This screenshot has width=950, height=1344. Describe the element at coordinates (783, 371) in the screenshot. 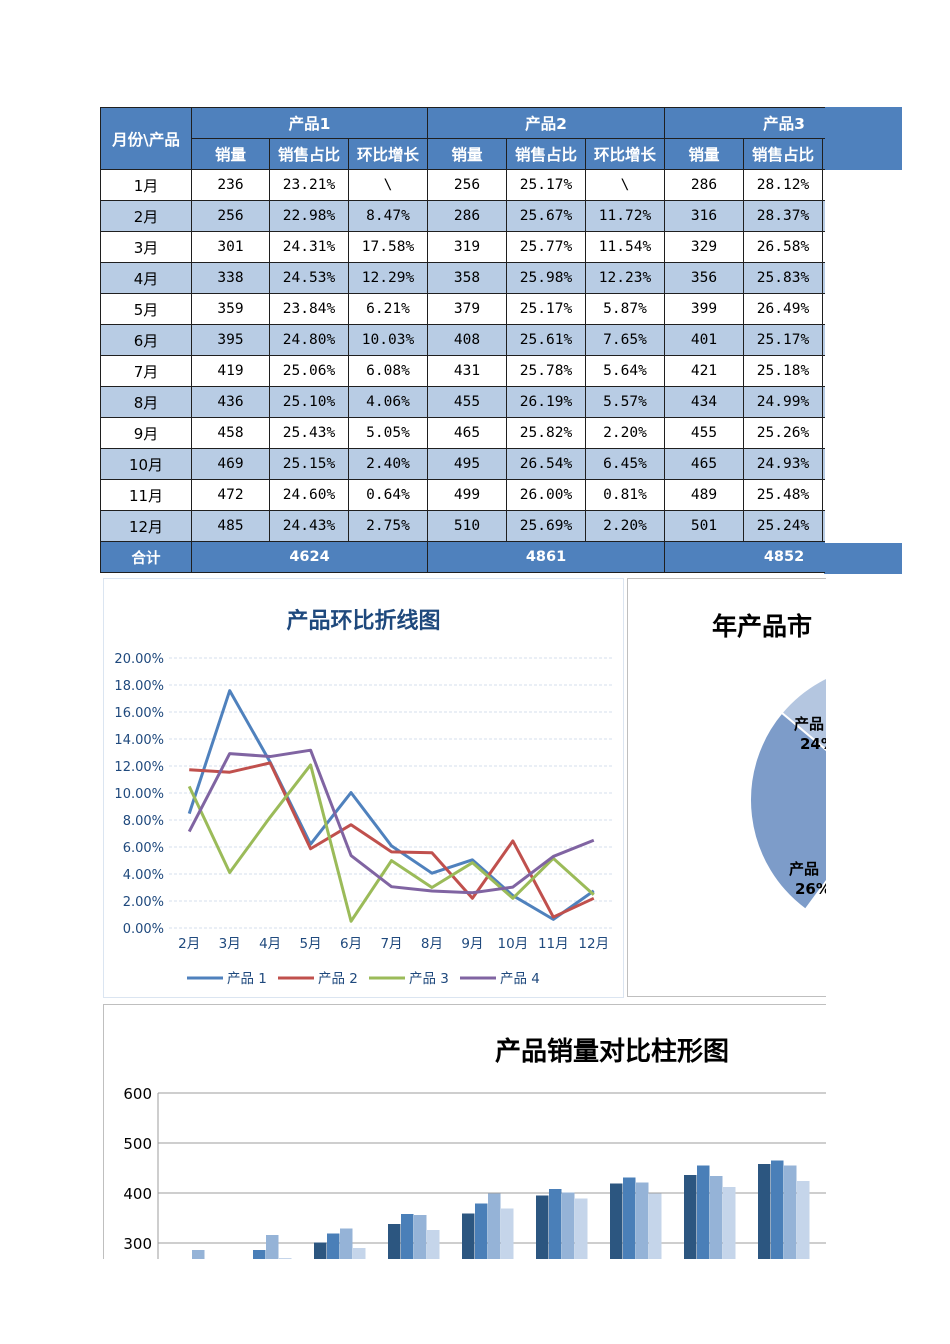

I see `p3-share-cell: 25.18%` at that location.